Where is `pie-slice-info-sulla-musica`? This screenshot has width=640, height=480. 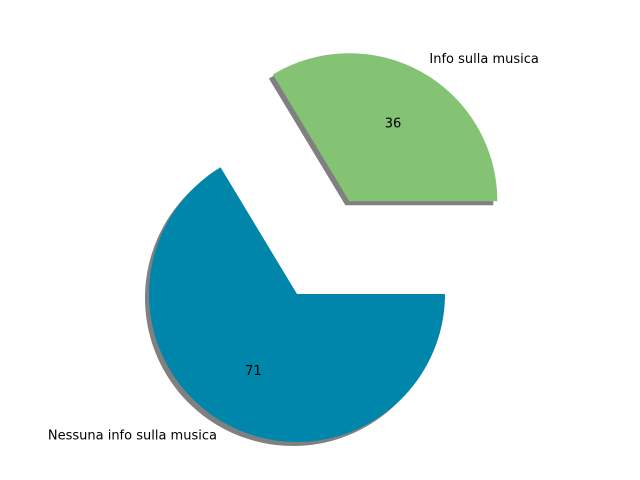
pie-slice-info-sulla-musica is located at coordinates (385, 127).